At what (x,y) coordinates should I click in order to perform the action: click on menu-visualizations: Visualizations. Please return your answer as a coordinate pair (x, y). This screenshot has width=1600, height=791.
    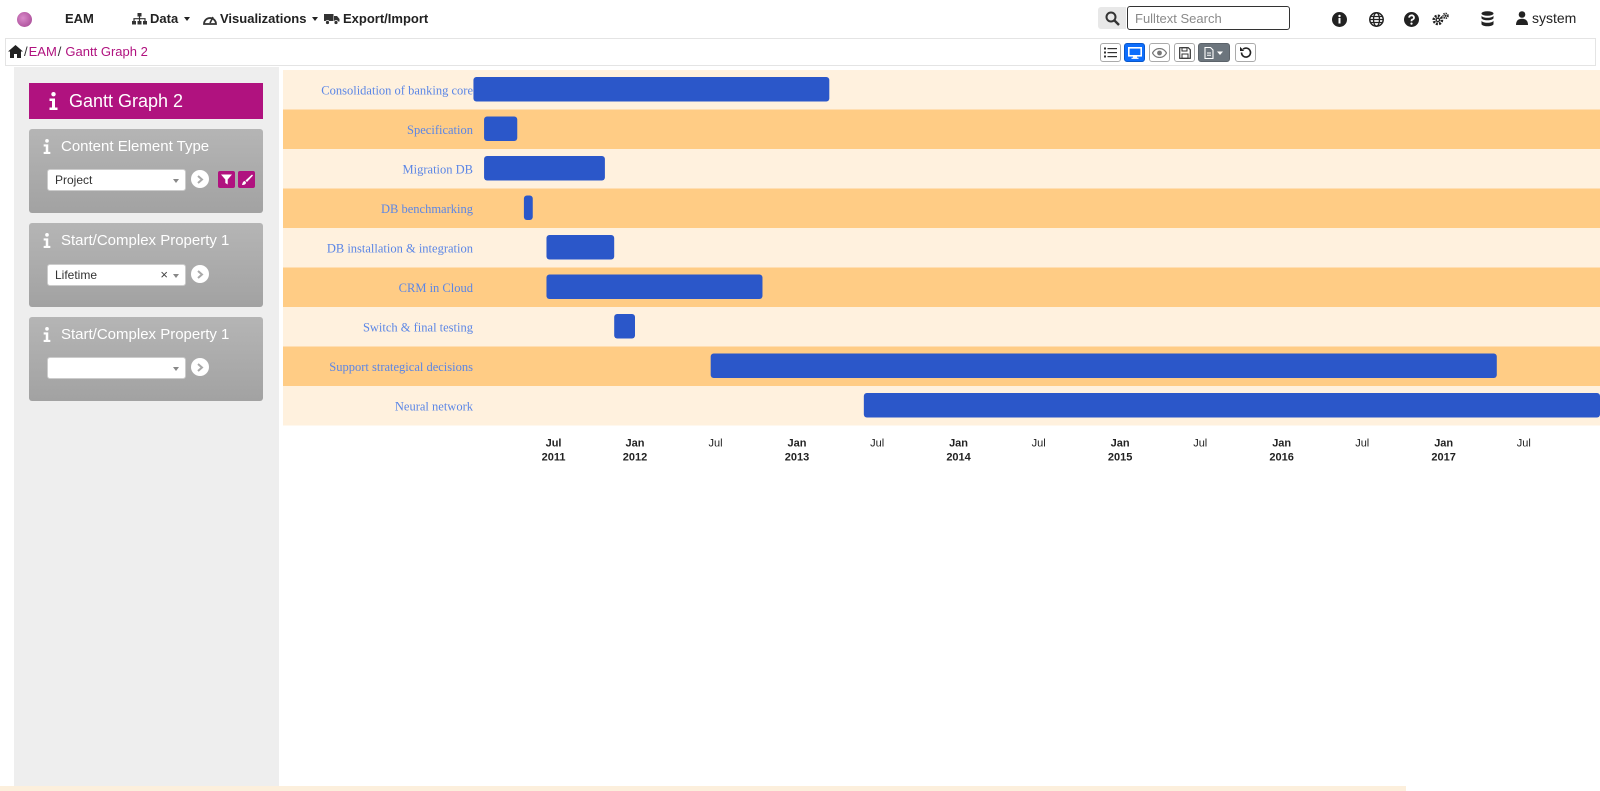
    Looking at the image, I should click on (261, 18).